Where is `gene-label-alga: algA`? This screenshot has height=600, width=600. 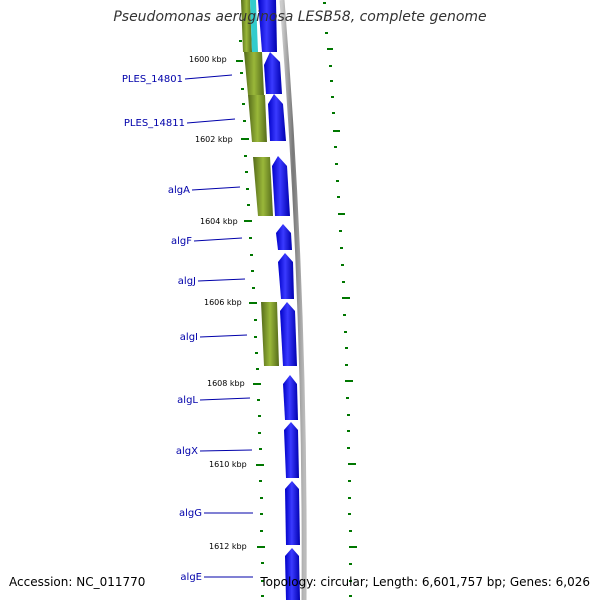
gene-label-alga: algA is located at coordinates (179, 190).